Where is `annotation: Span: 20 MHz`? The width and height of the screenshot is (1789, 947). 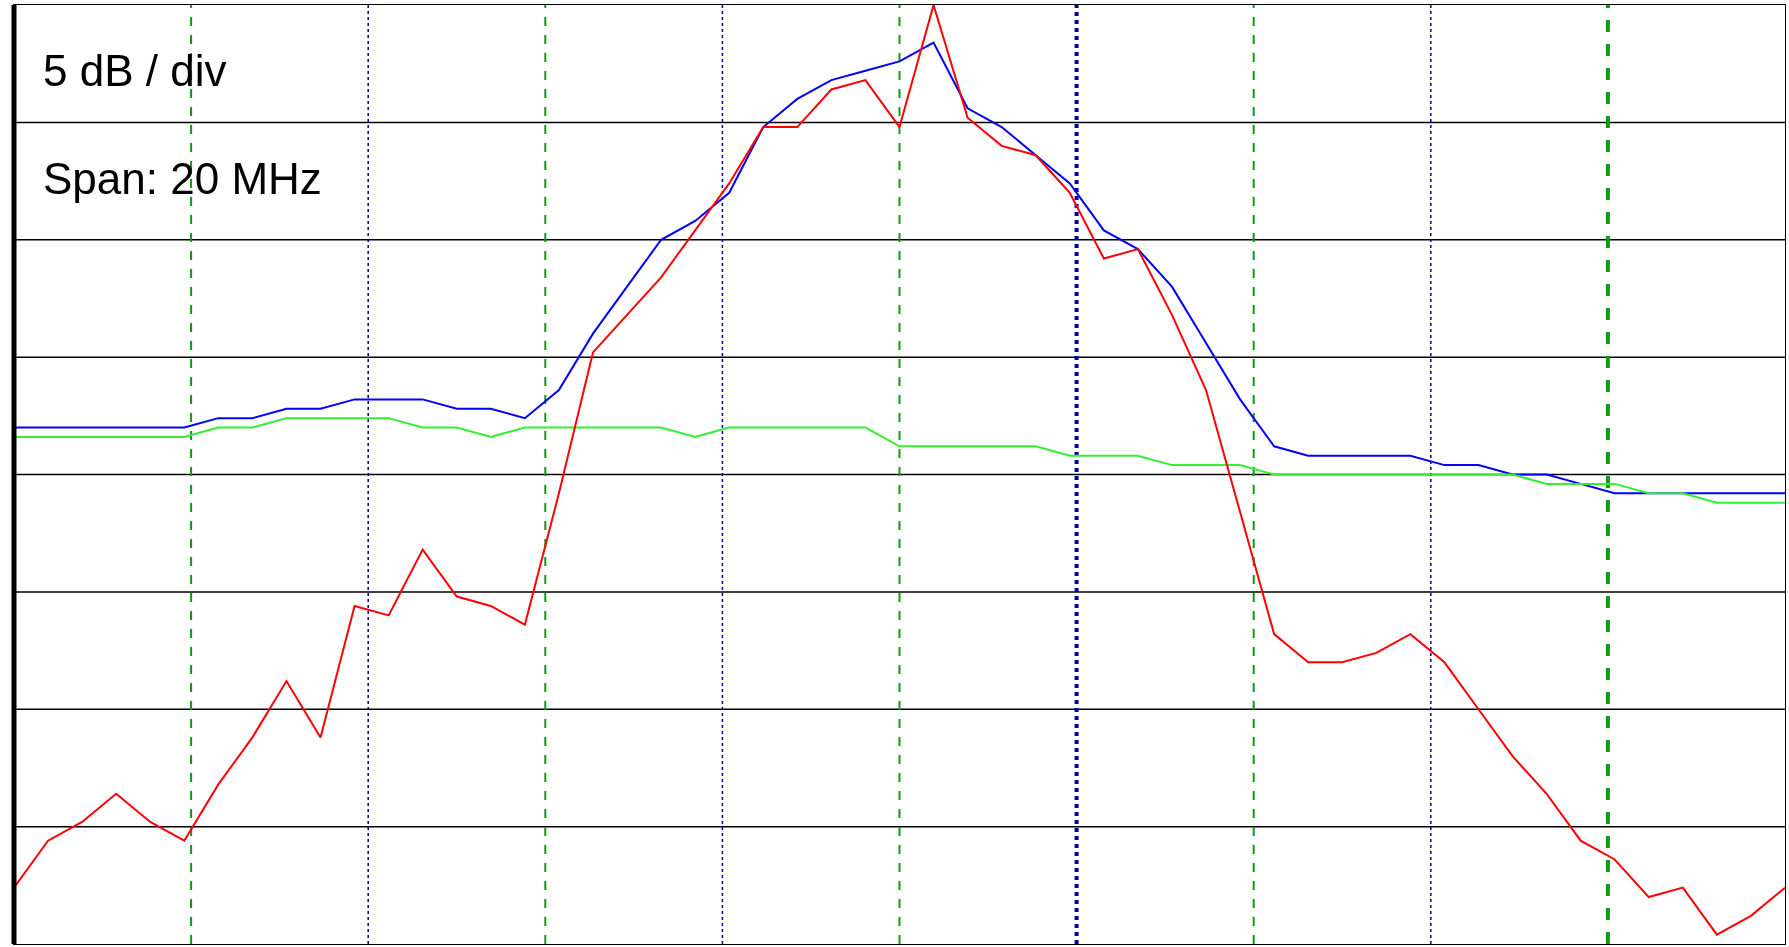
annotation: Span: 20 MHz is located at coordinates (182, 178).